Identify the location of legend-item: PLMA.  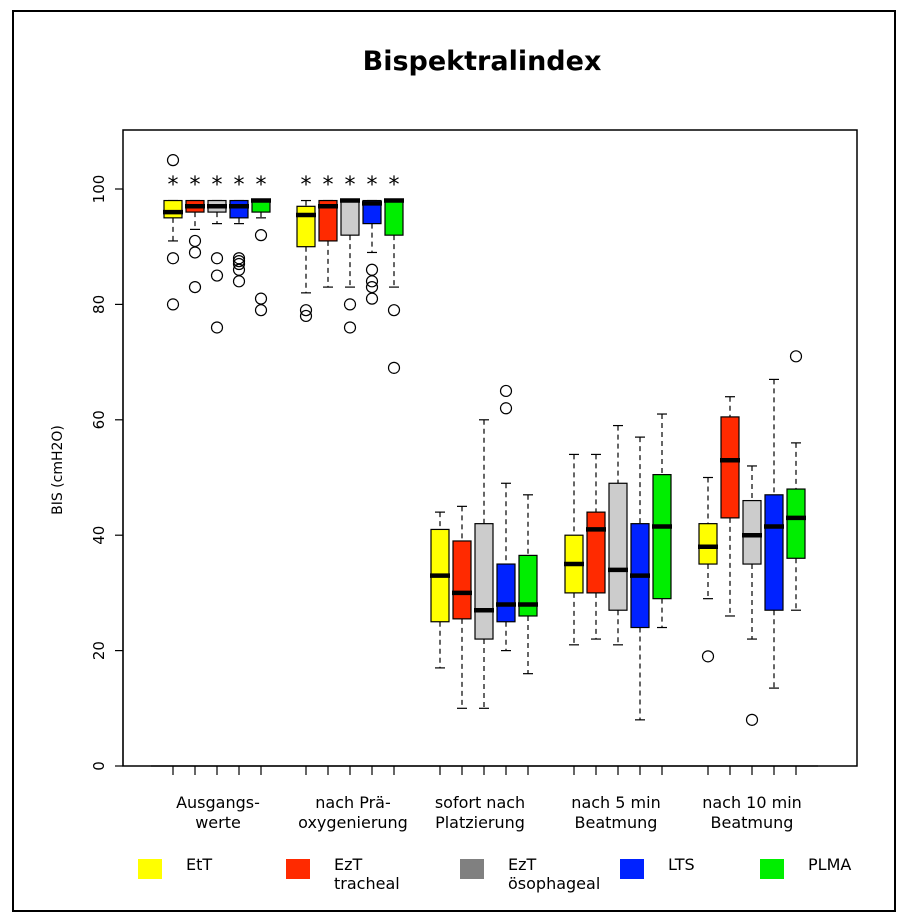
(805, 867).